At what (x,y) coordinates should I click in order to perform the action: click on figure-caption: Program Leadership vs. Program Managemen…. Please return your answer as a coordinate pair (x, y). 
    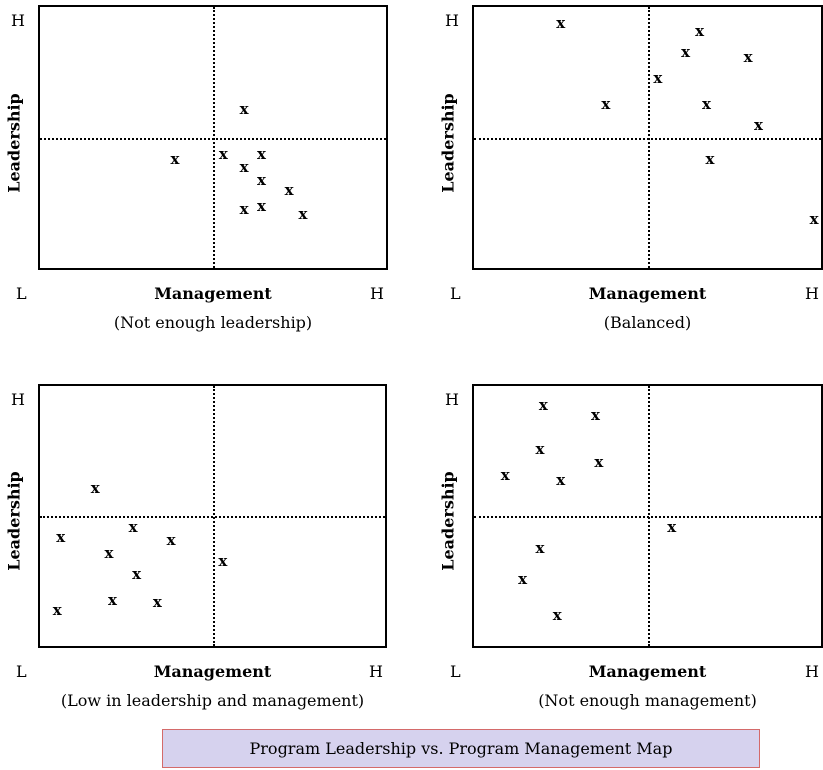
    Looking at the image, I should click on (461, 748).